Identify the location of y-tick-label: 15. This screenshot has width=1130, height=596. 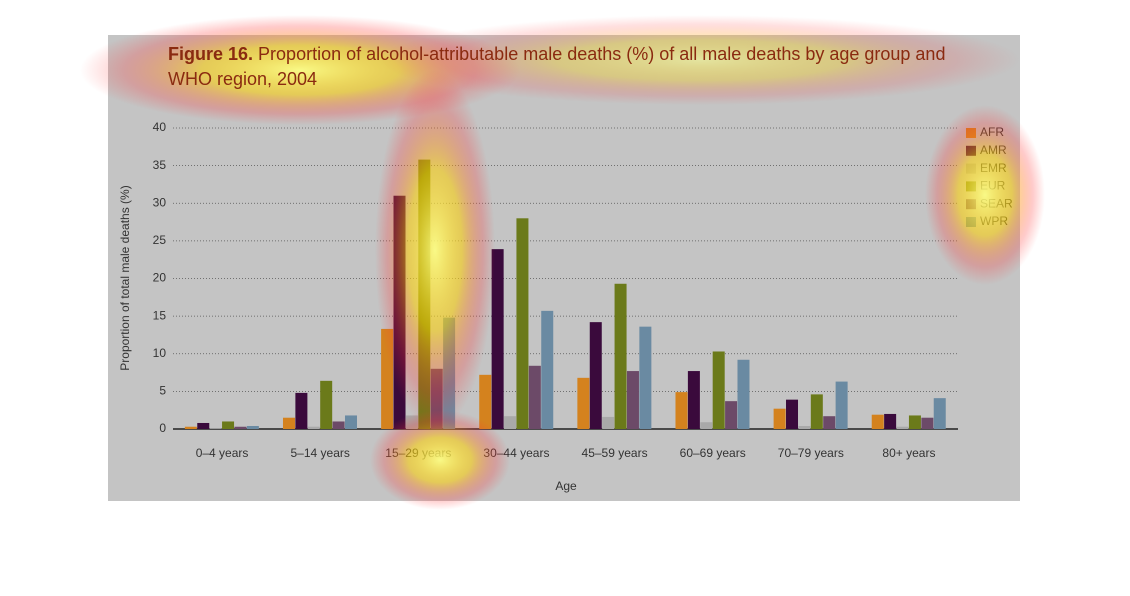
(160, 315).